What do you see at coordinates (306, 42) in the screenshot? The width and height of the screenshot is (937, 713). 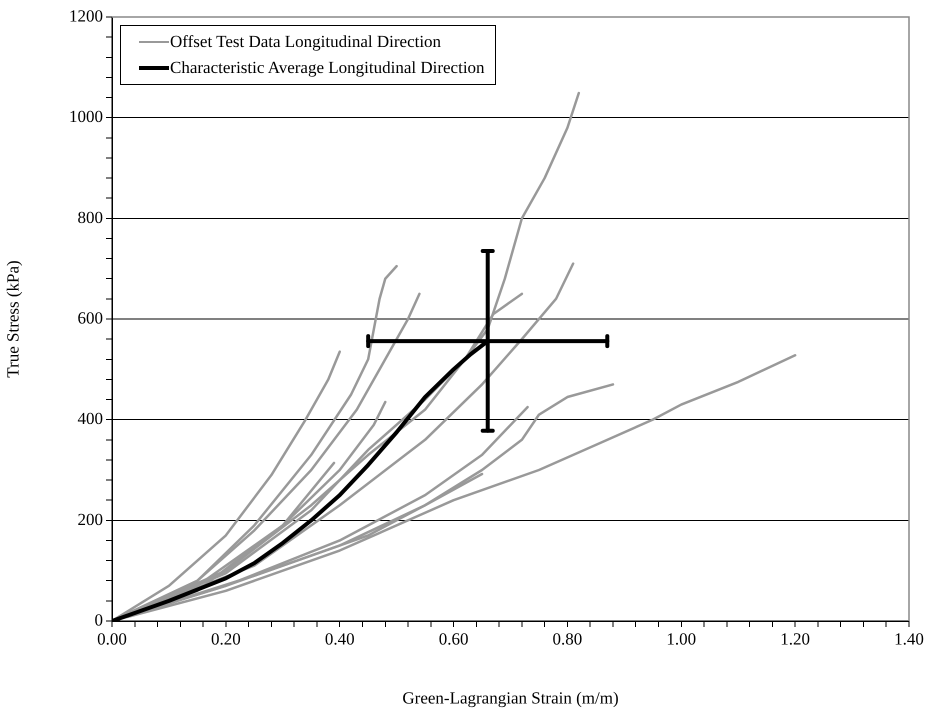 I see `legend-label: Offset Test Data Longitudinal Direction` at bounding box center [306, 42].